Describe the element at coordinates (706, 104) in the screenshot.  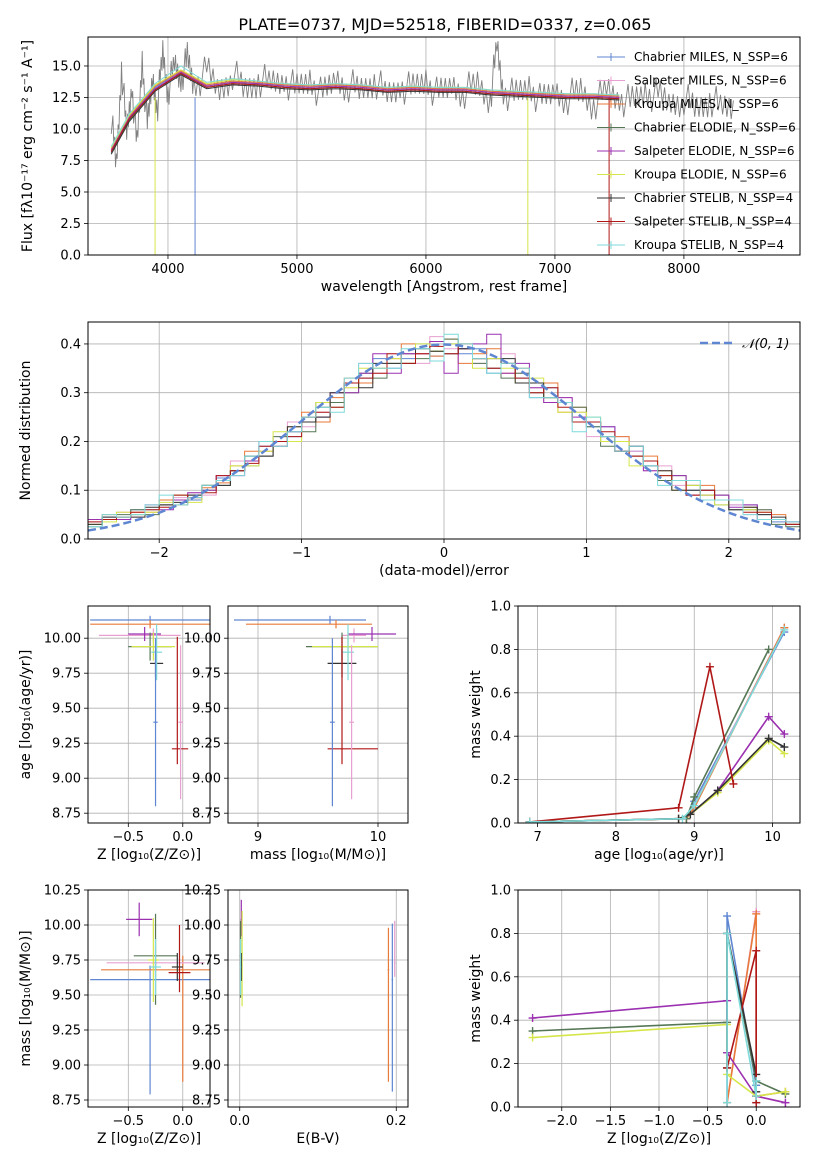
I see `legend-label: Kroupa MILES, N_SSP=6` at that location.